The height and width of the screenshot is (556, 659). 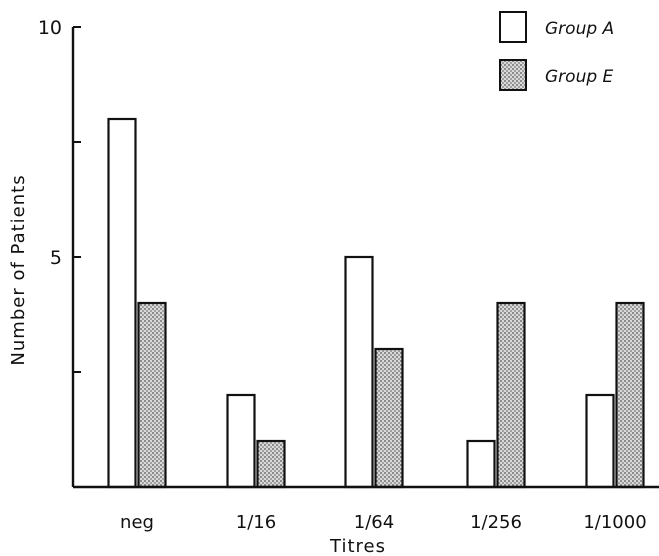 What do you see at coordinates (50, 28) in the screenshot?
I see `y-tick-label-10: 10` at bounding box center [50, 28].